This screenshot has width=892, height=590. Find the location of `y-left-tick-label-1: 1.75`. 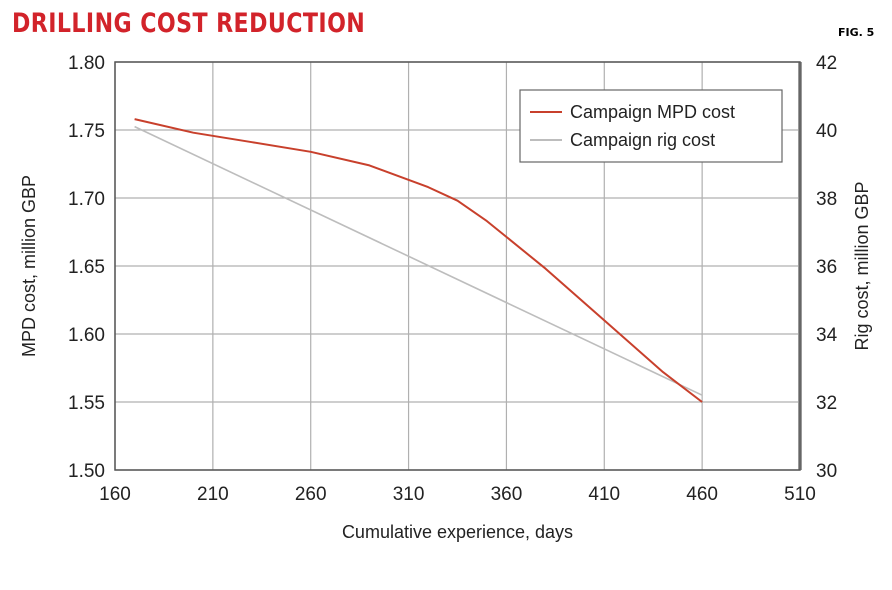

y-left-tick-label-1: 1.75 is located at coordinates (86, 131).